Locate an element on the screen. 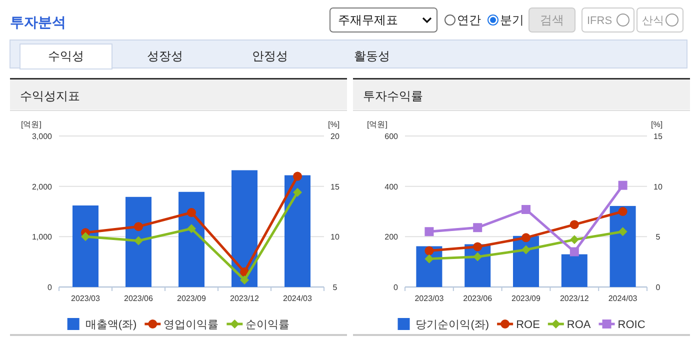 This screenshot has width=697, height=342. y-tick-label: 3,000 is located at coordinates (42, 136).